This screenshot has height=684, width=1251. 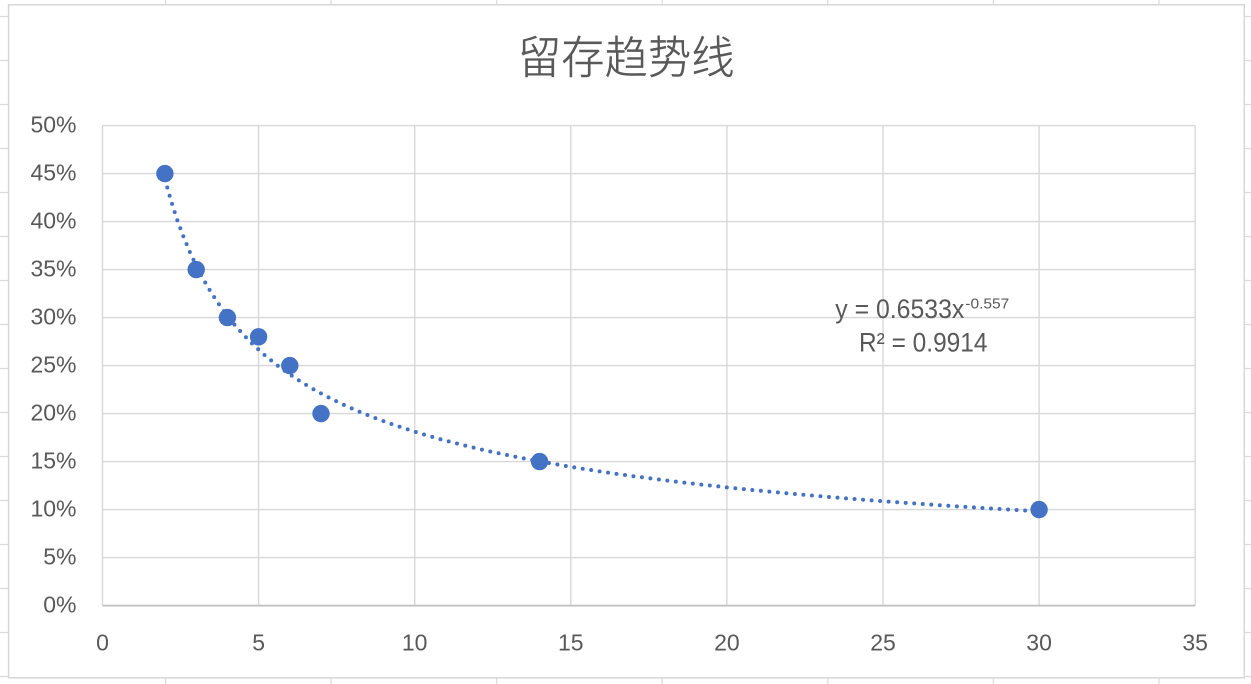 What do you see at coordinates (899, 309) in the screenshot?
I see `svg-text: y = 0.6533x` at bounding box center [899, 309].